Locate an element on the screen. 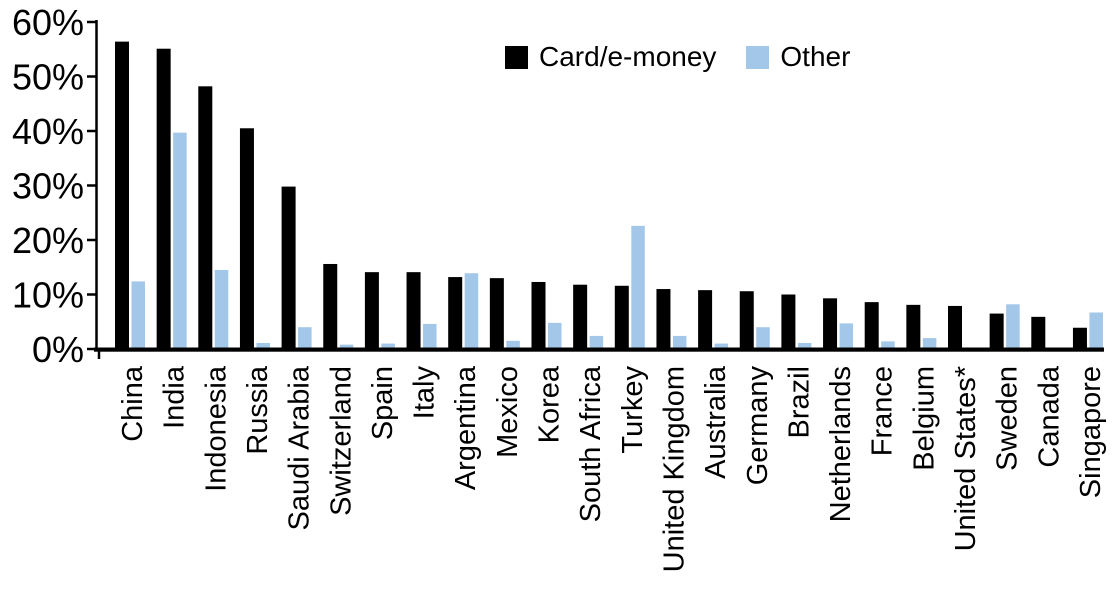 The width and height of the screenshot is (1112, 594). x-tick-label-argentina: Argentina is located at coordinates (466, 427).